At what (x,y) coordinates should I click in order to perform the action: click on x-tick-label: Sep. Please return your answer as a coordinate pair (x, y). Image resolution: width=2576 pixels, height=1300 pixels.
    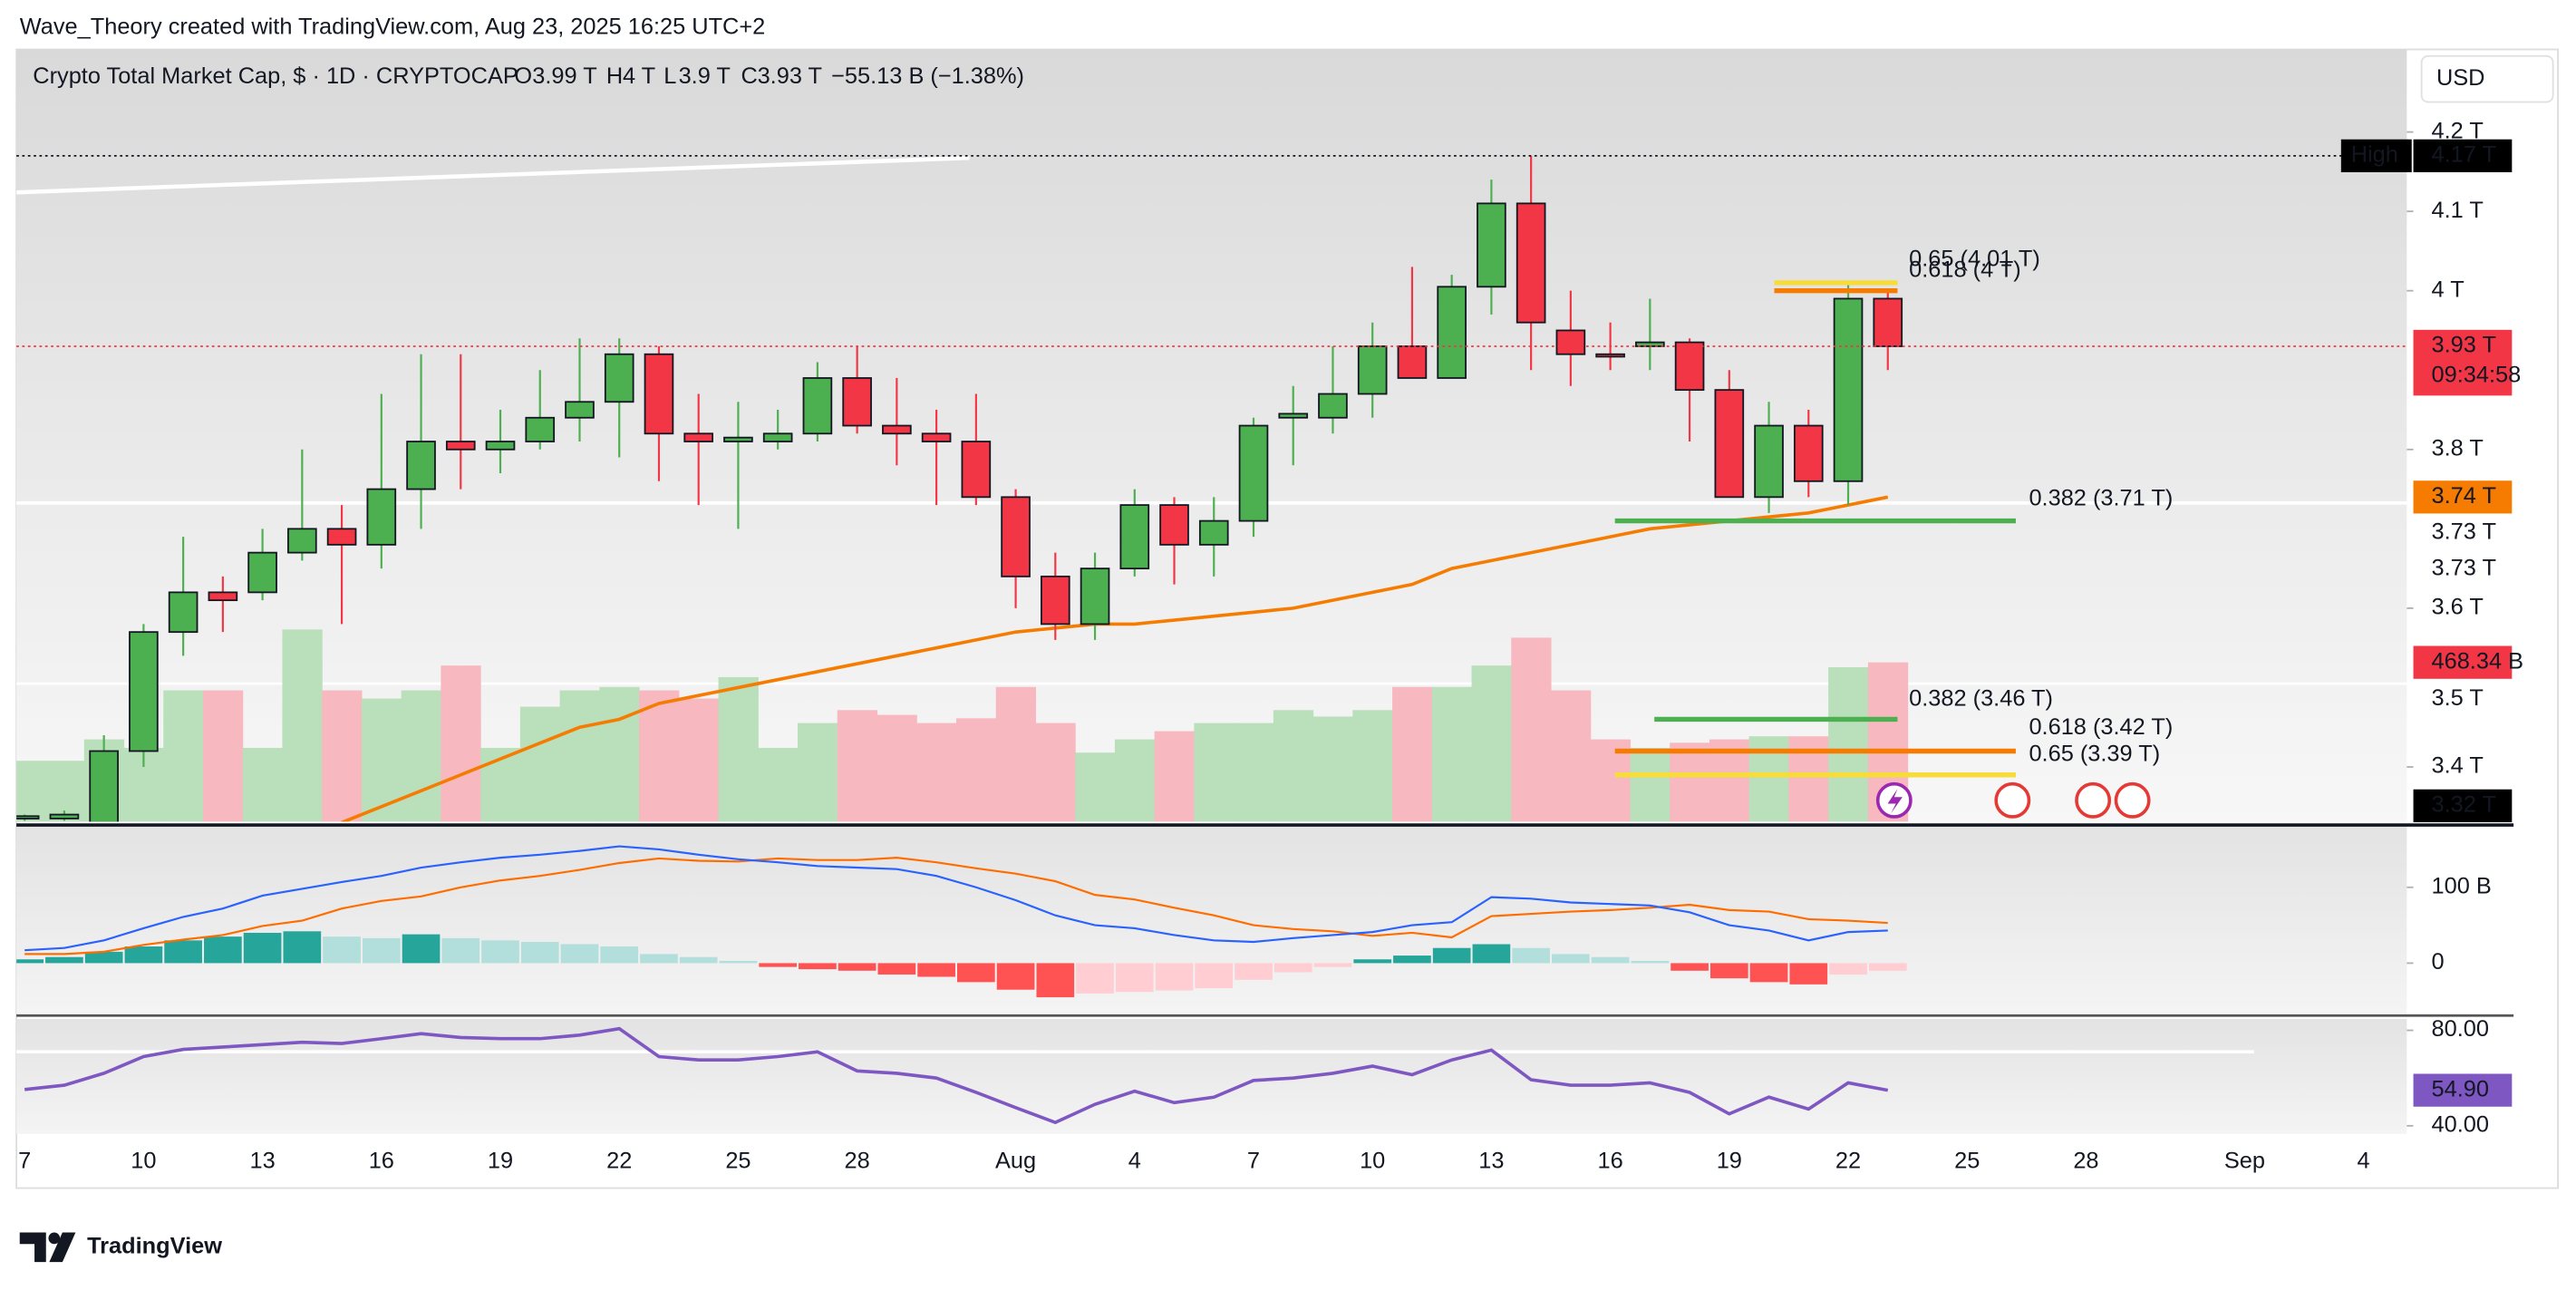
    Looking at the image, I should click on (2244, 1160).